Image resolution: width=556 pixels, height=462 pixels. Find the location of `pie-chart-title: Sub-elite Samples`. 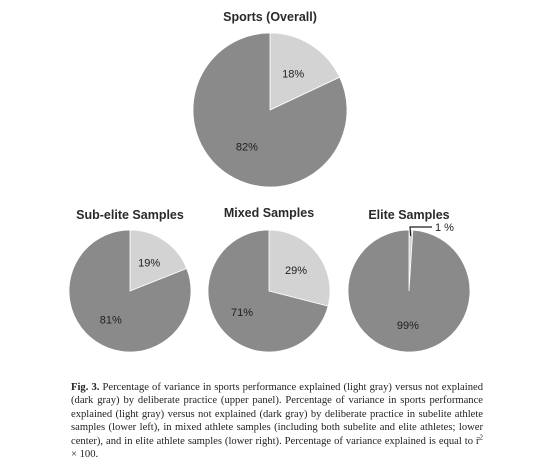

pie-chart-title: Sub-elite Samples is located at coordinates (130, 215).